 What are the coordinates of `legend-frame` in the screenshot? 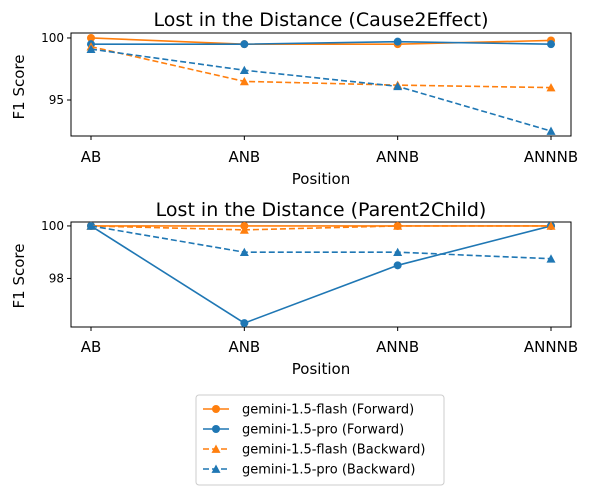 It's located at (320, 440).